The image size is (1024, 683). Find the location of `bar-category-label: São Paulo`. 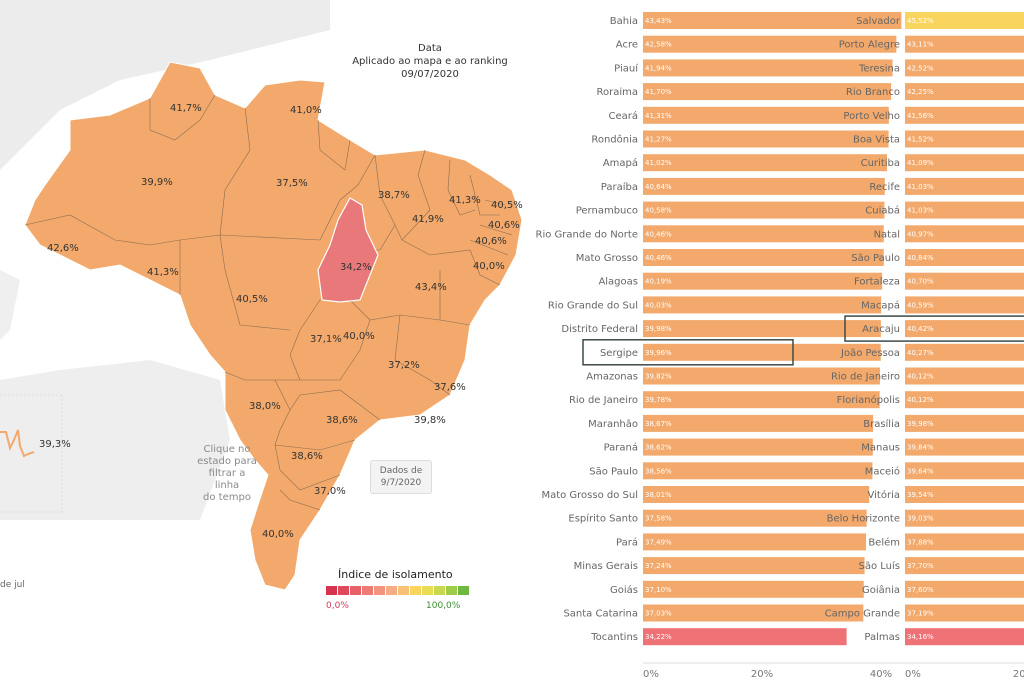

bar-category-label: São Paulo is located at coordinates (613, 471).